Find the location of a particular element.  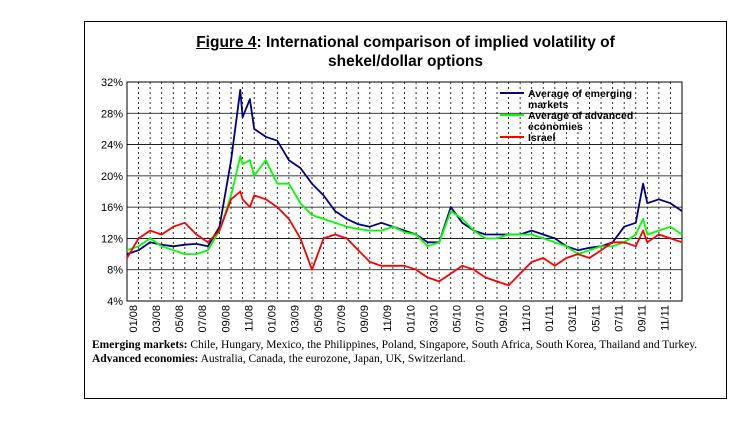

x-tick-label: 09/10 is located at coordinates (504, 319).